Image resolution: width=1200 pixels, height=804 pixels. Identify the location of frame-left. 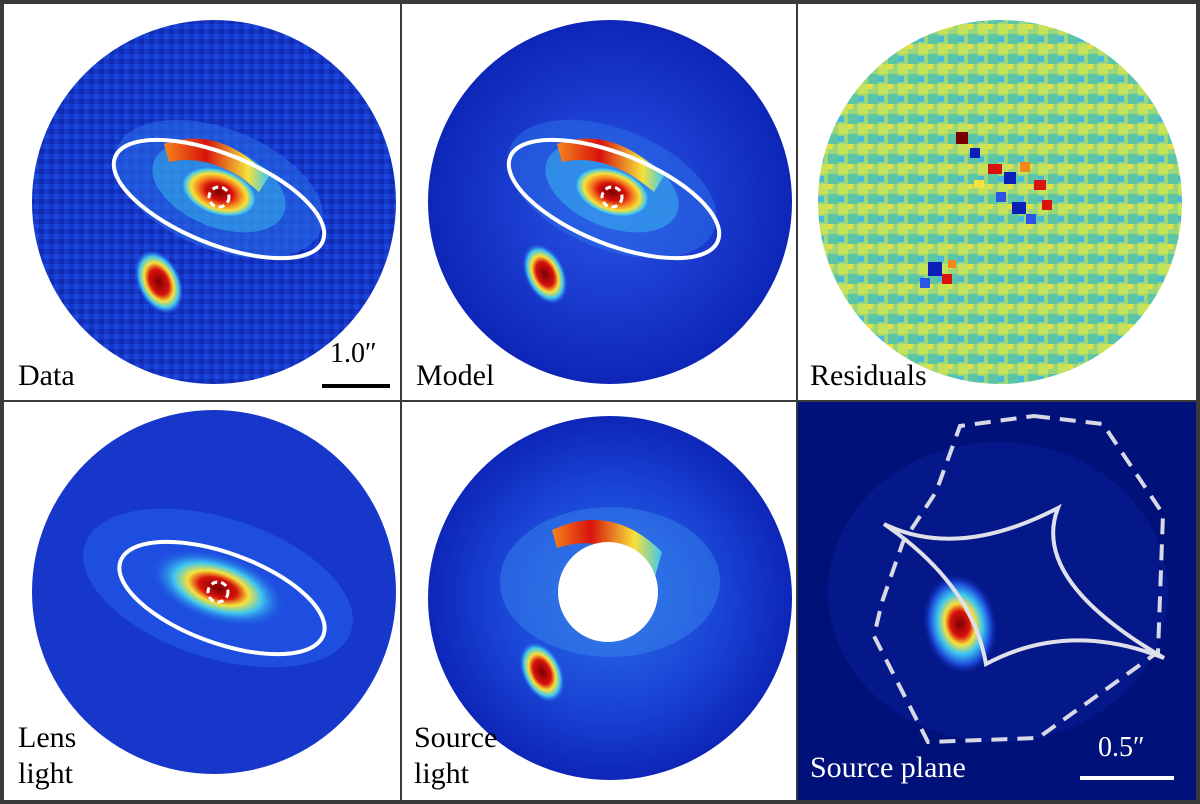
(2, 402).